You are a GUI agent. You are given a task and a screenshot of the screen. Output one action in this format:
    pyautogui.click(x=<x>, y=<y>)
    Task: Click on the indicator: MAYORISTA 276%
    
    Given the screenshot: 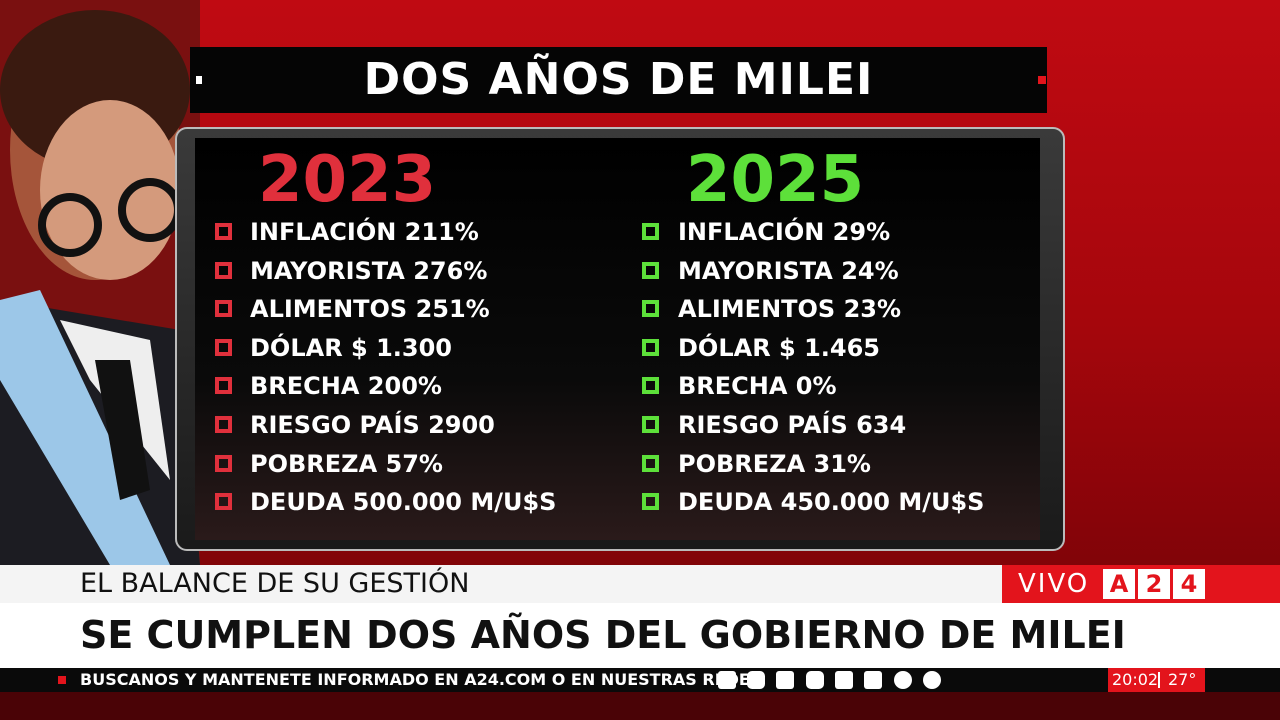 What is the action you would take?
    pyautogui.click(x=369, y=270)
    